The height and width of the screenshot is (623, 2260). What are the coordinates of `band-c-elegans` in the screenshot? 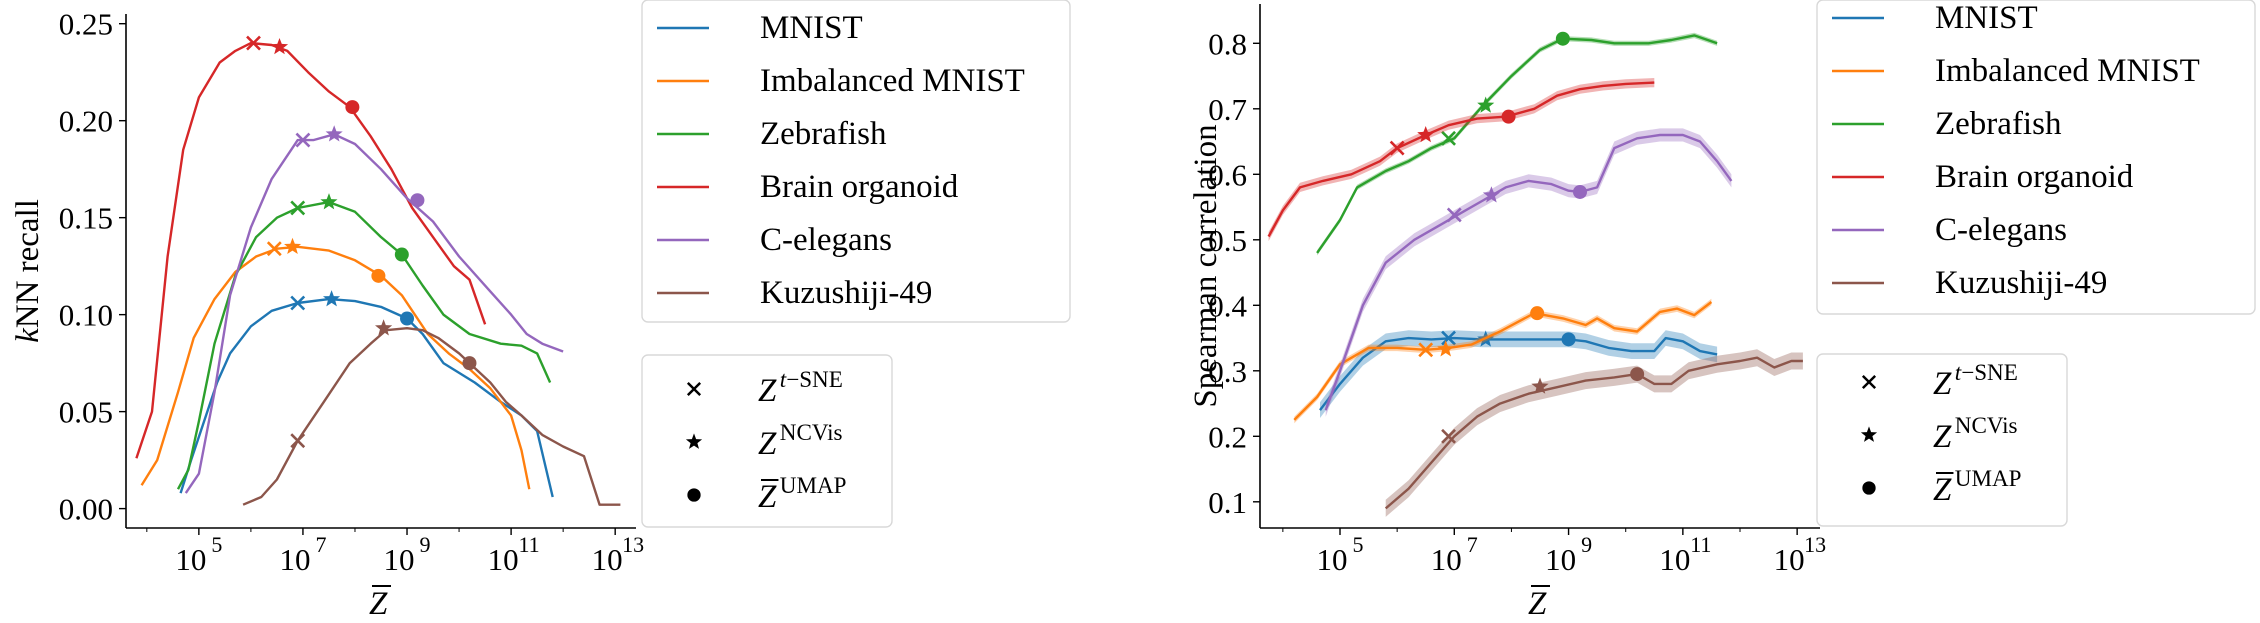 It's located at (1528, 272).